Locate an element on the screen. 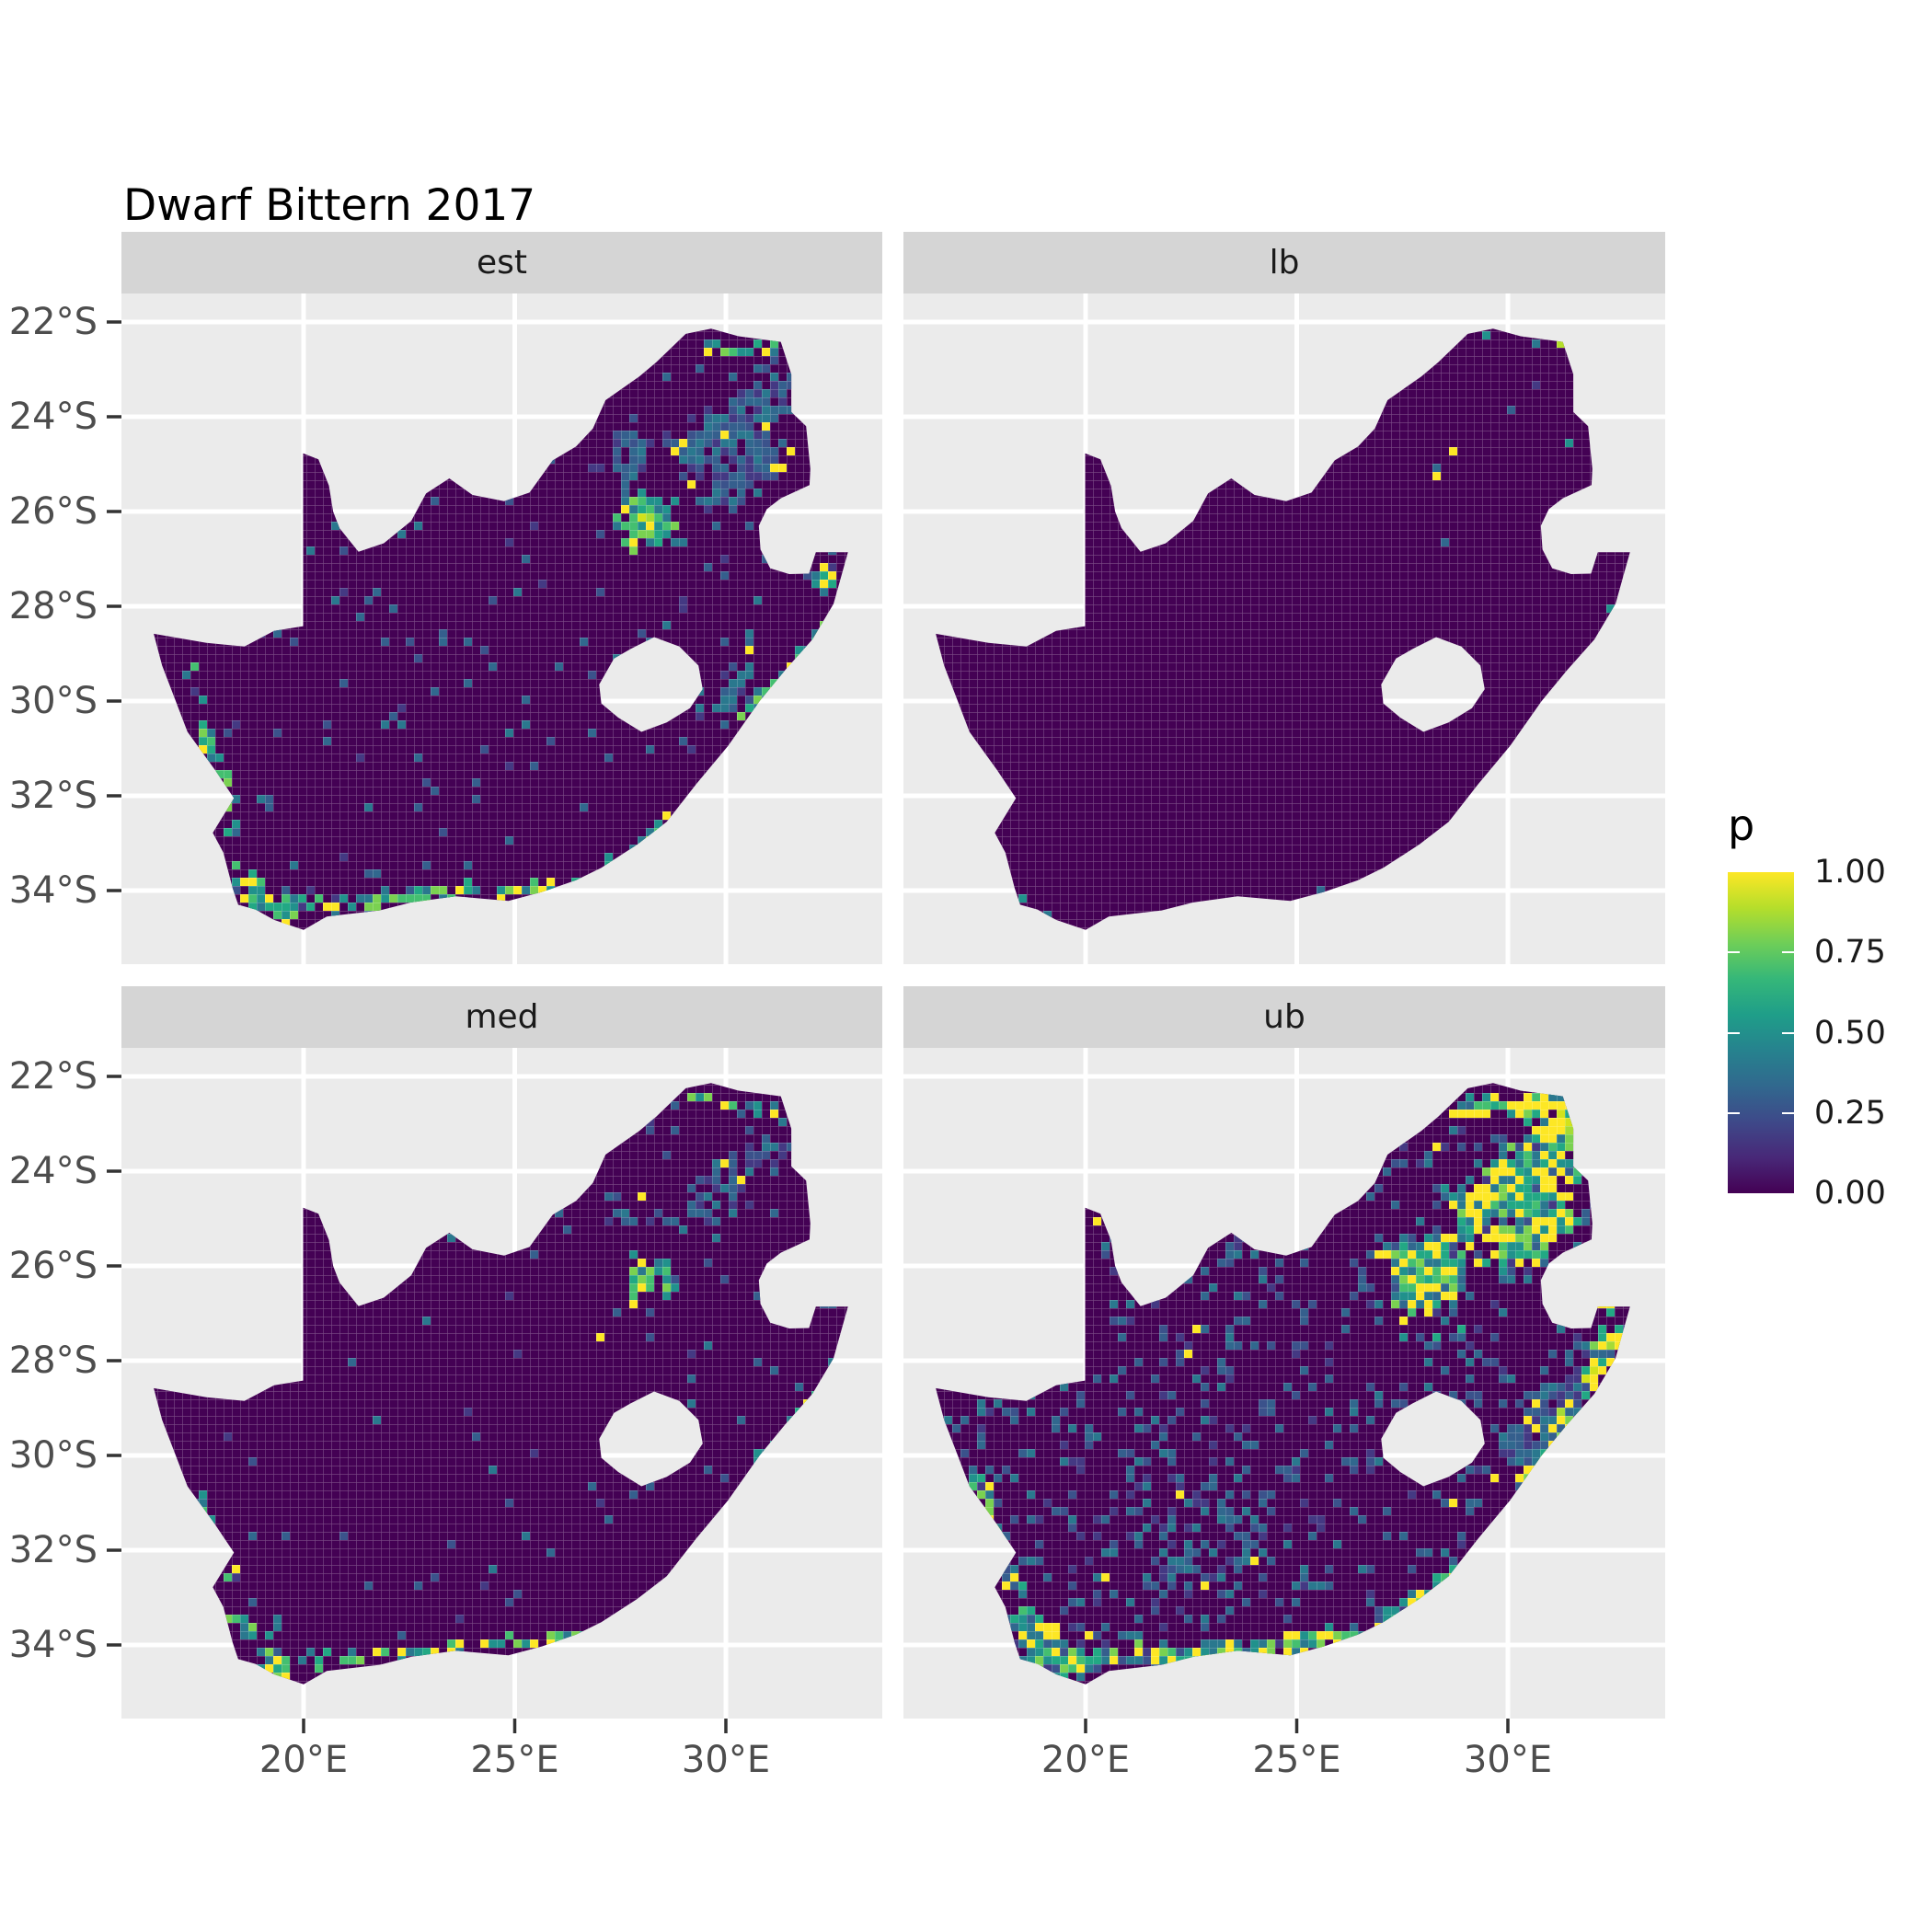  colorbar-label: 0.00 is located at coordinates (1850, 1193).